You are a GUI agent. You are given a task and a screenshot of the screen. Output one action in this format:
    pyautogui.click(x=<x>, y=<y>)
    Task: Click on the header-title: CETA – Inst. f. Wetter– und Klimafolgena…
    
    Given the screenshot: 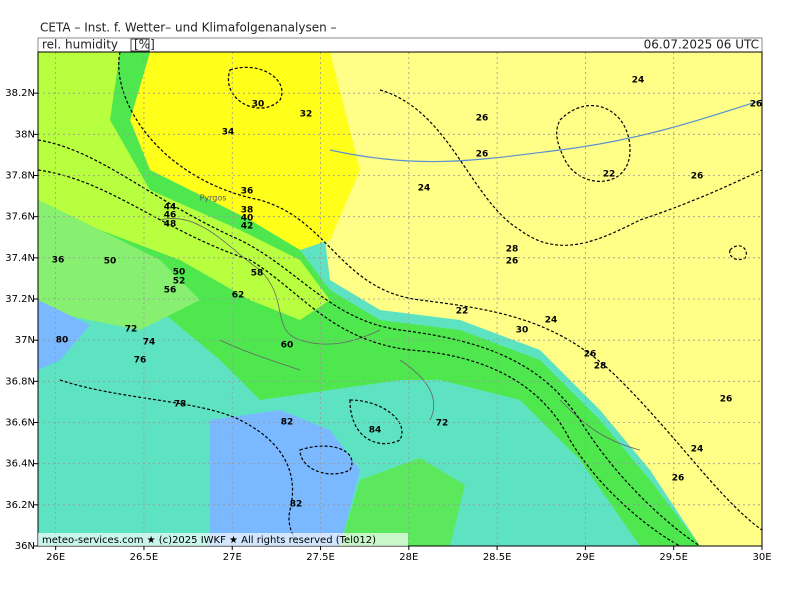 What is the action you would take?
    pyautogui.click(x=188, y=28)
    